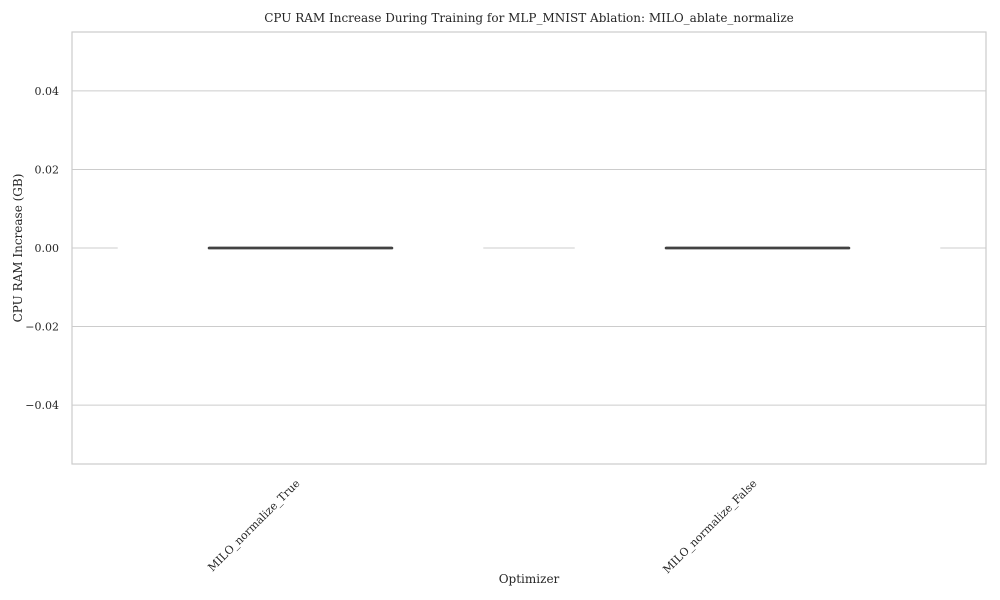  Describe the element at coordinates (42, 405) in the screenshot. I see `y-tick-label: −0.04` at that location.